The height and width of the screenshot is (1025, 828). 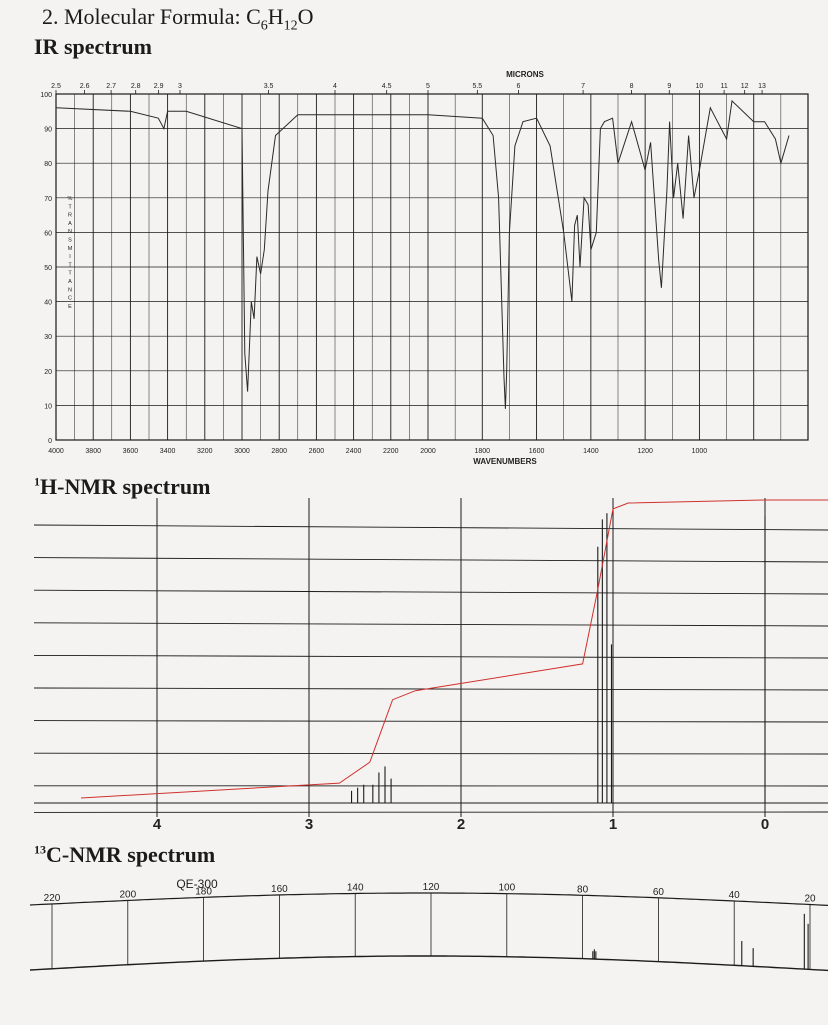 What do you see at coordinates (70, 199) in the screenshot?
I see `ir-ylabel-letter: %` at bounding box center [70, 199].